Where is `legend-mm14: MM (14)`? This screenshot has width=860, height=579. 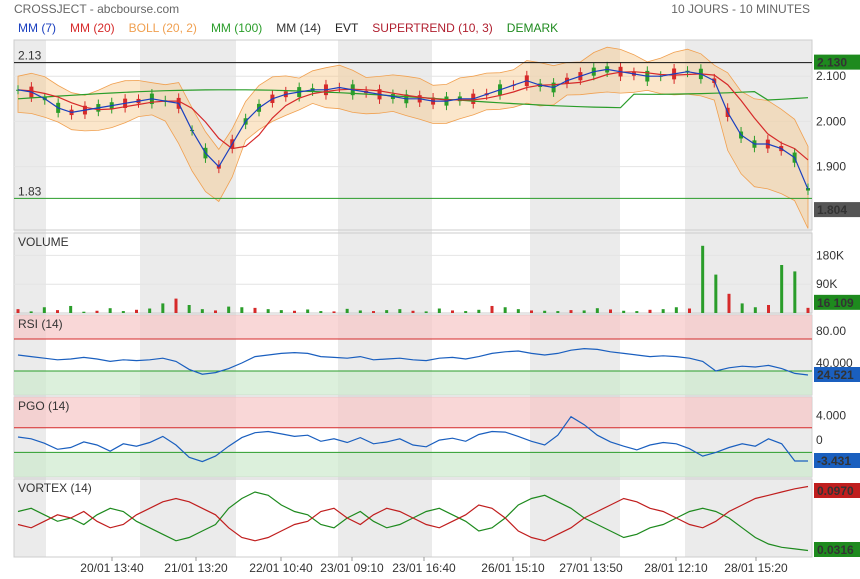
legend-mm14: MM (14) is located at coordinates (298, 28).